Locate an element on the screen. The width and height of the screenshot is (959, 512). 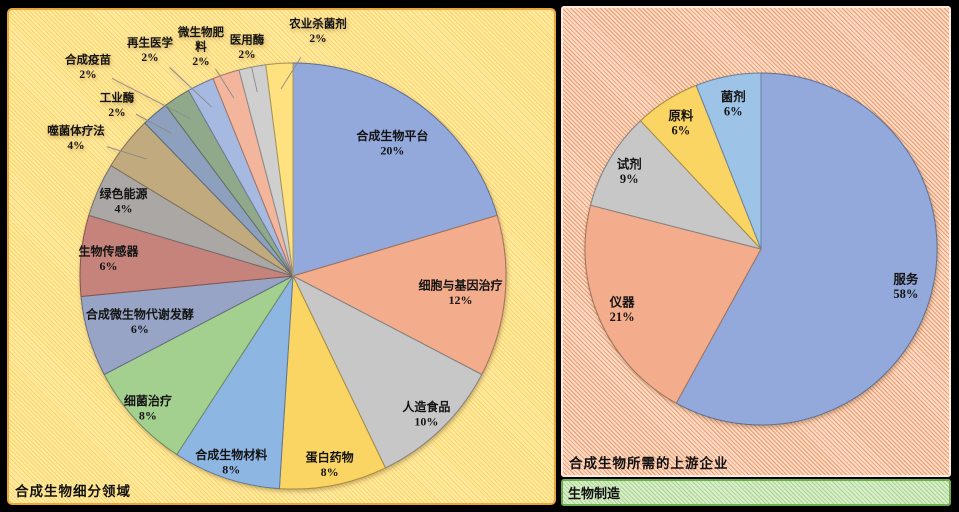
slice-label: 再生医学 2% is located at coordinates (150, 49).